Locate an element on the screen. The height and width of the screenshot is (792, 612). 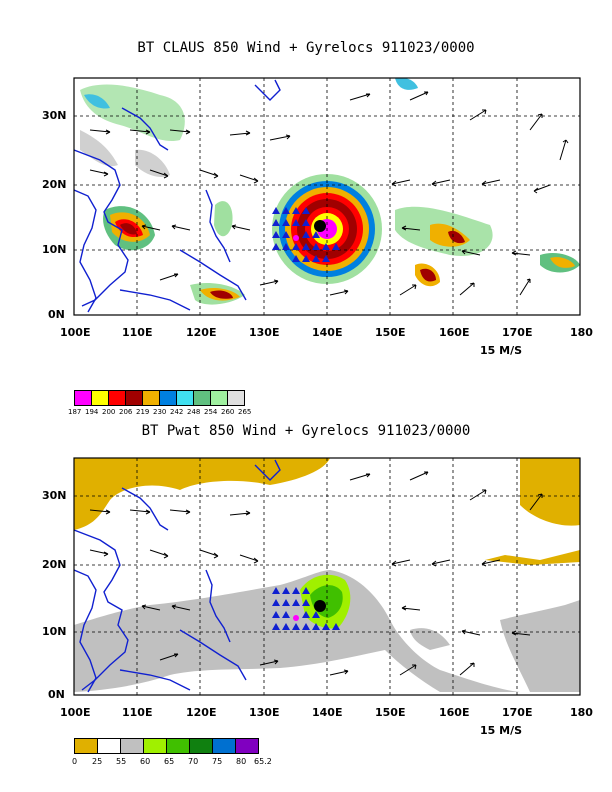
panel2-colorbar is located at coordinates (166, 746).